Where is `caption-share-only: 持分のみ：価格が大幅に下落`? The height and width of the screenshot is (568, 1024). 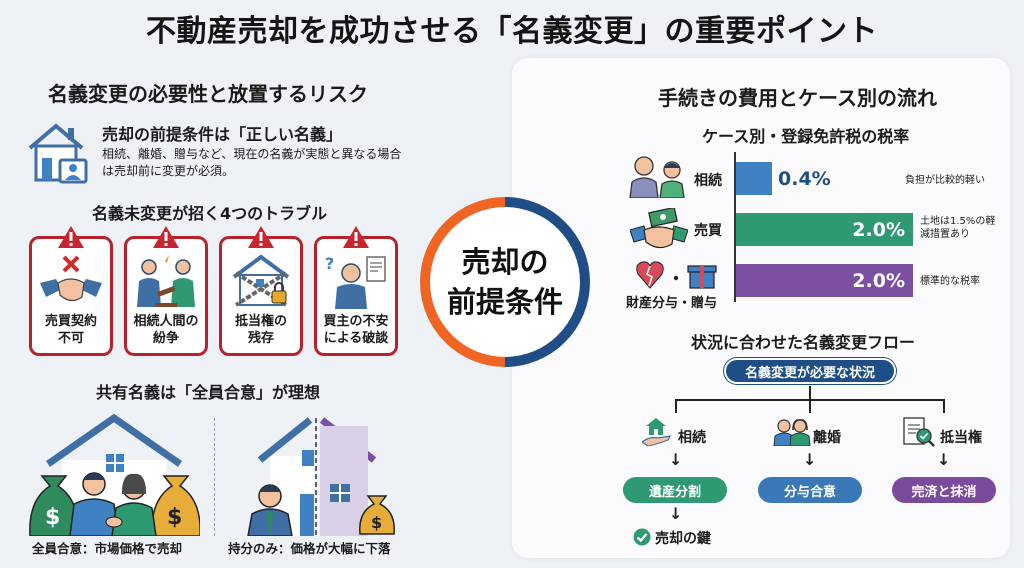
caption-share-only: 持分のみ：価格が大幅に下落 is located at coordinates (309, 548).